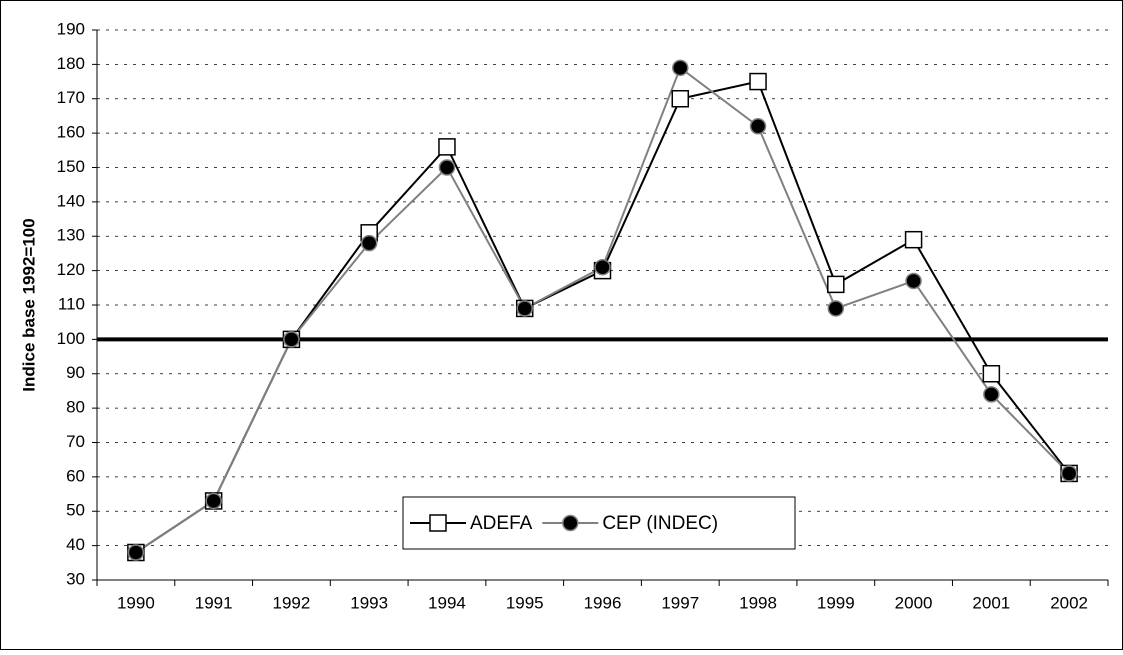 This screenshot has height=655, width=1123. What do you see at coordinates (914, 602) in the screenshot?
I see `x-tick-label: 2000` at bounding box center [914, 602].